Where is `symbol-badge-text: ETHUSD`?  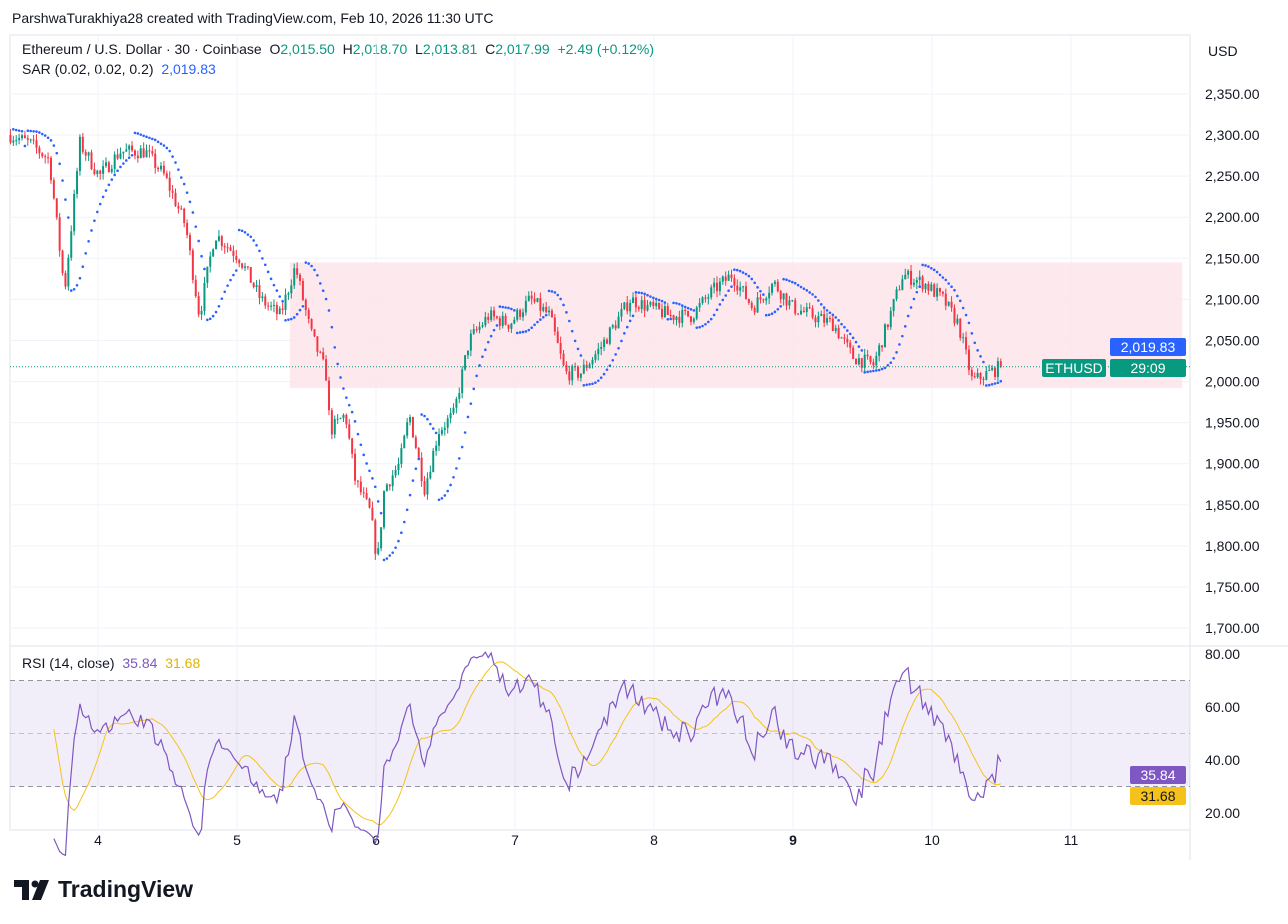
symbol-badge-text: ETHUSD is located at coordinates (1074, 368).